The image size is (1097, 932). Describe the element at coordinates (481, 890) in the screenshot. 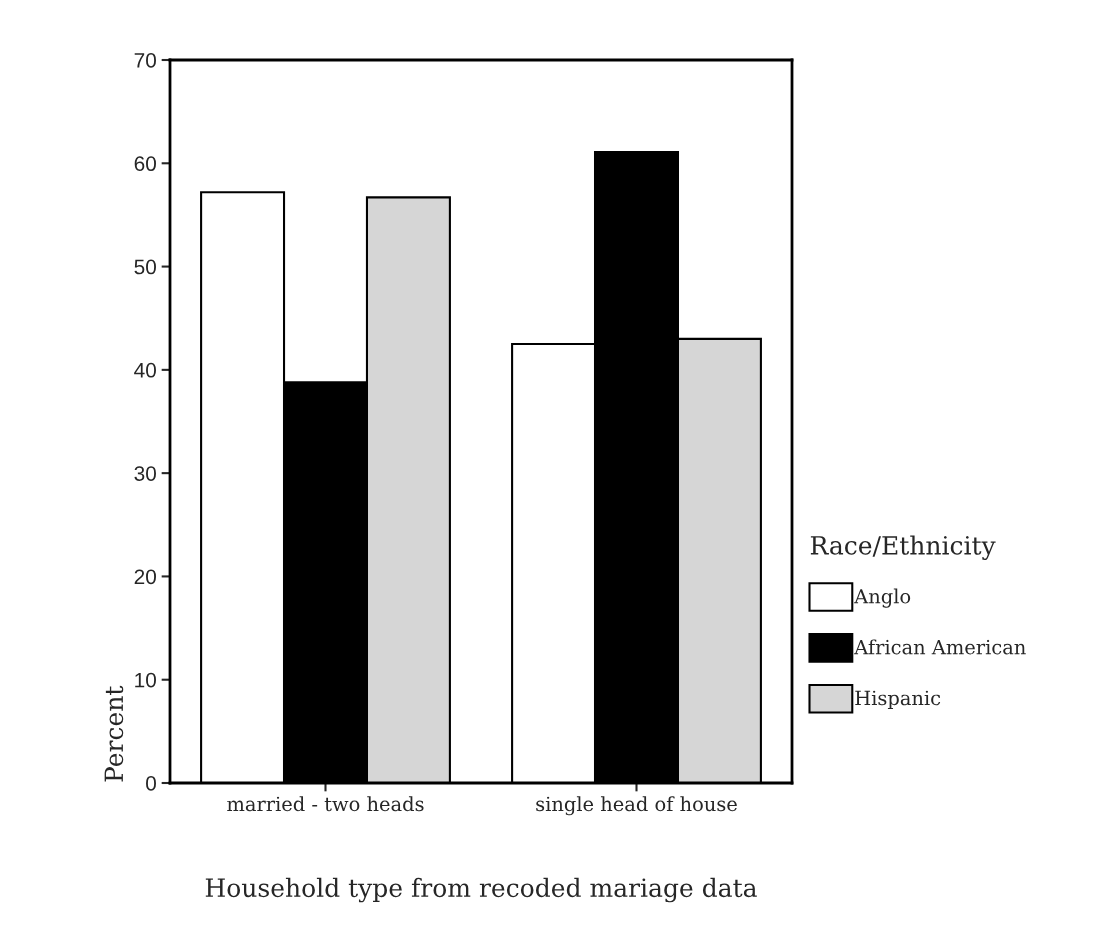

I see `x-axis-title: Household type from recoded mariage data` at that location.